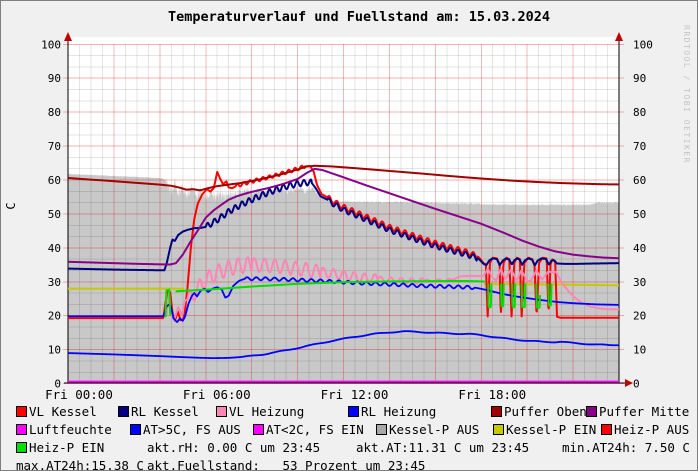  Describe the element at coordinates (492, 394) in the screenshot. I see `x-tick-label: Fri 18:00` at that location.